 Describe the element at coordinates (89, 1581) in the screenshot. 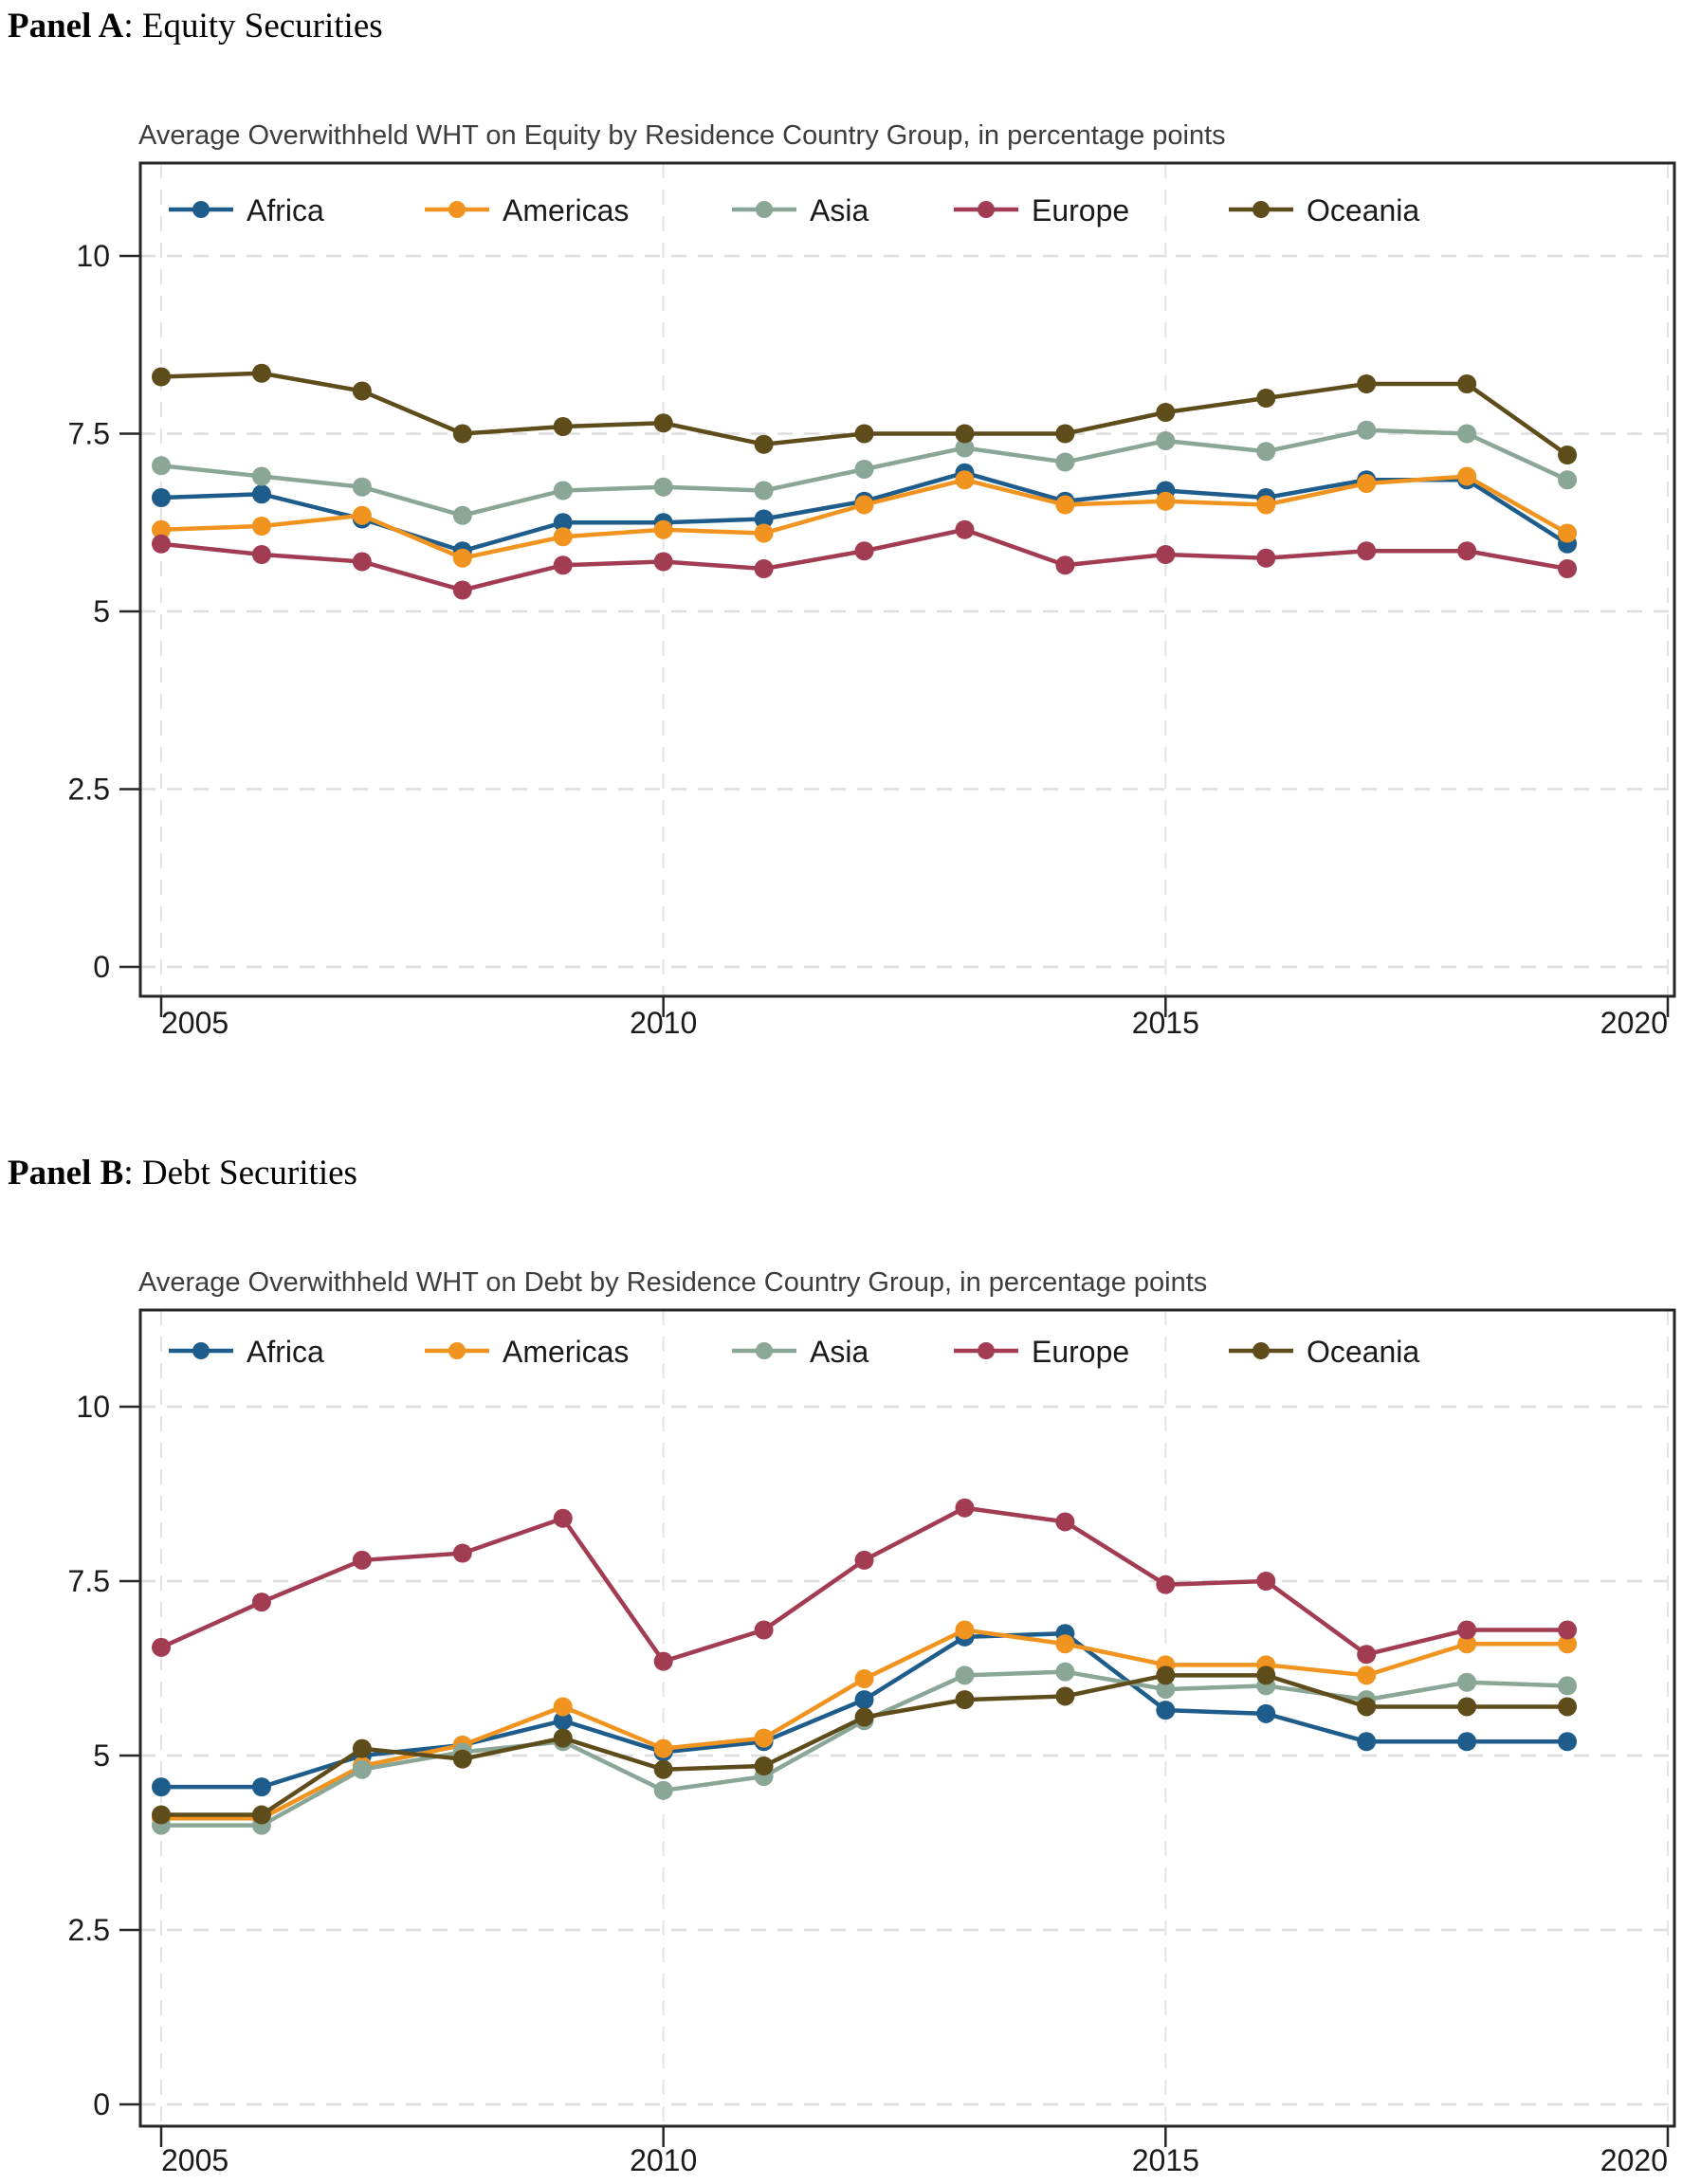

I see `y-tick-label: 7.5` at that location.